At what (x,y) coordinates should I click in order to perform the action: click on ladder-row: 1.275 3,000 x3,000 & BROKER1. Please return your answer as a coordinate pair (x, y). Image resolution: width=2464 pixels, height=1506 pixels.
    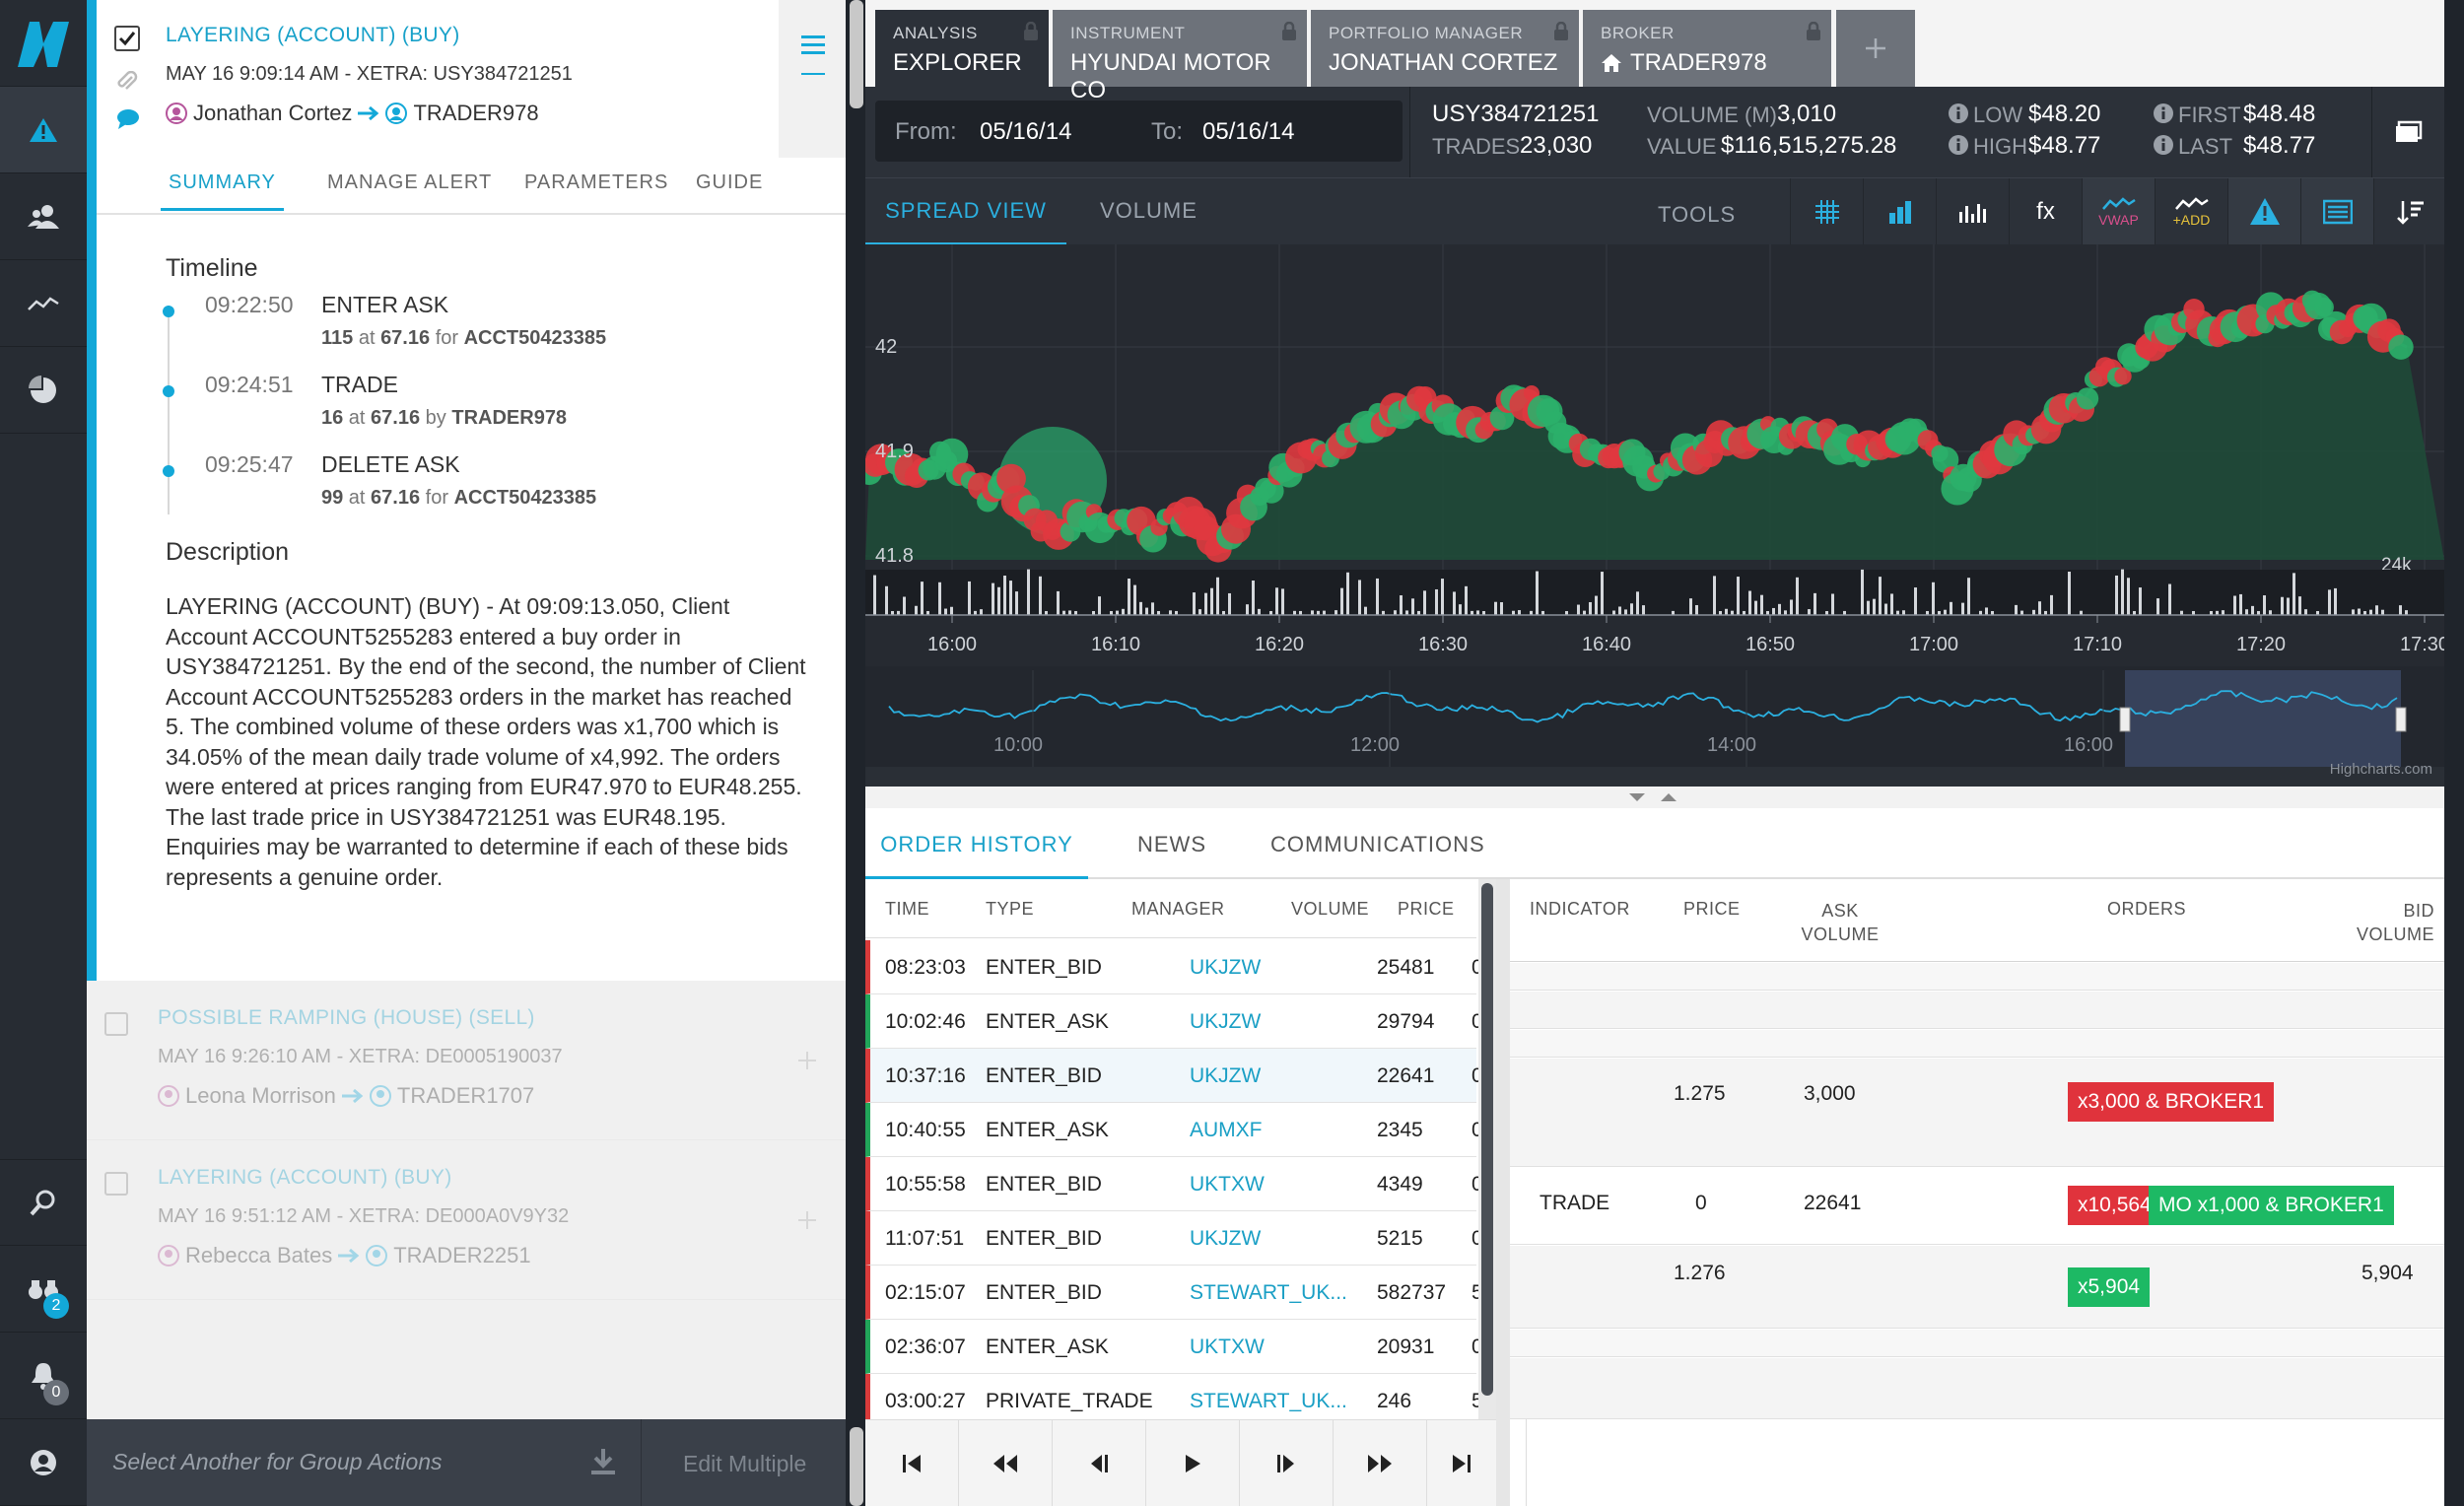
    Looking at the image, I should click on (1977, 1113).